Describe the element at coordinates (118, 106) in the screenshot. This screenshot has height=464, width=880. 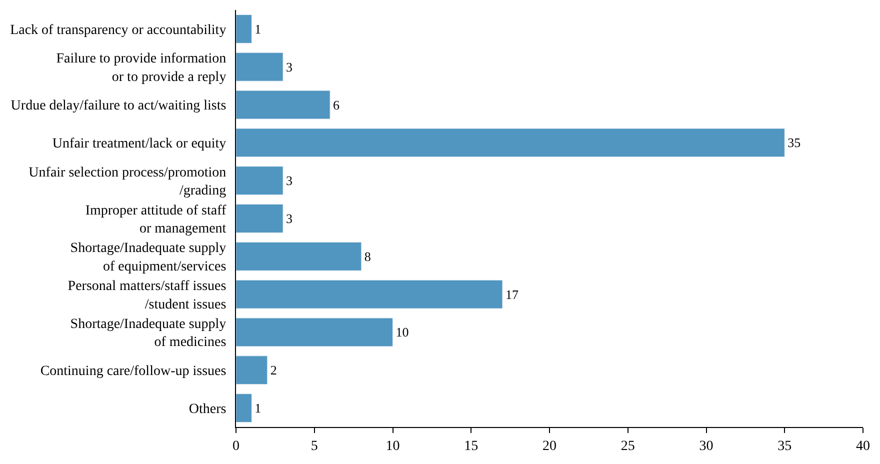
I see `y-tick-label: Urdue delay/failure to act/waiting lists` at that location.